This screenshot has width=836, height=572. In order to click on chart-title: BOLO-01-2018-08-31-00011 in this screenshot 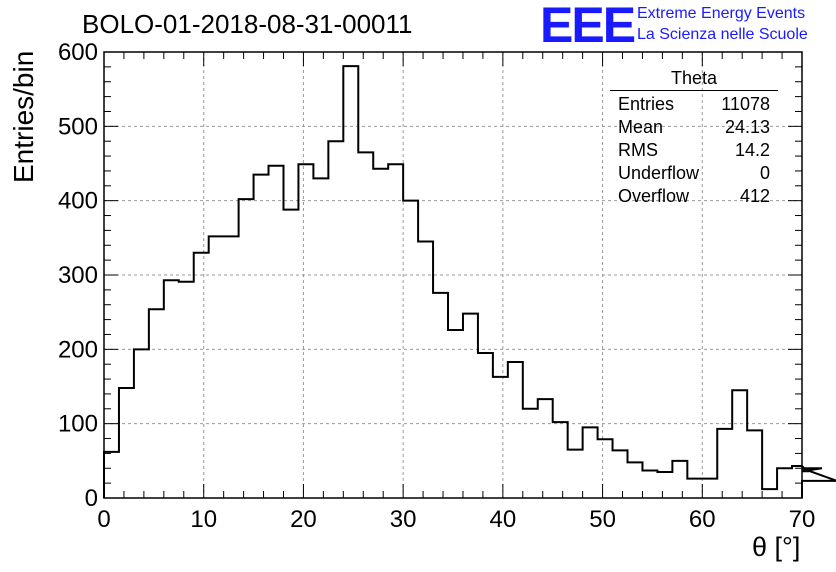, I will do `click(247, 24)`.